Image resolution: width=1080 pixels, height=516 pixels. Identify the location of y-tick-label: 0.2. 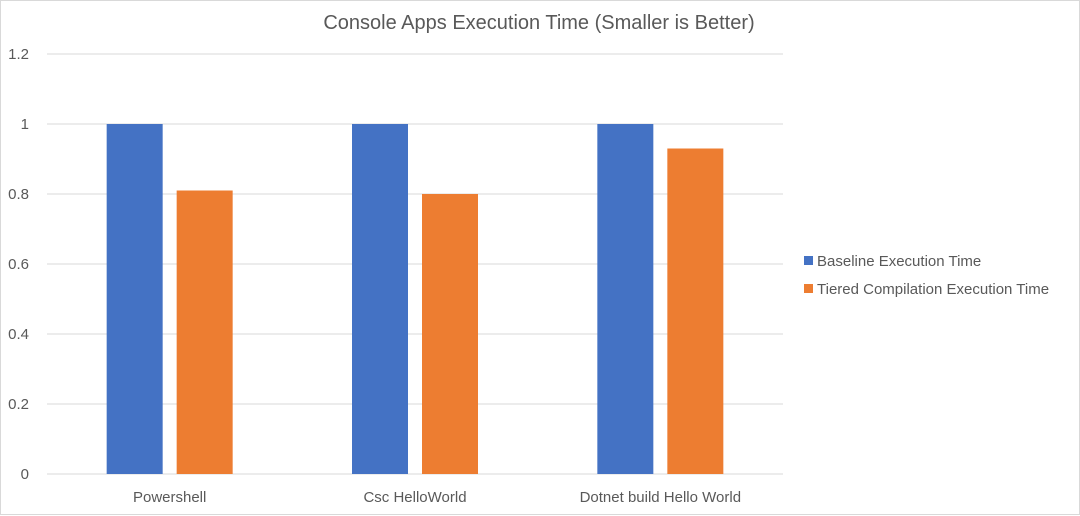
(18, 404).